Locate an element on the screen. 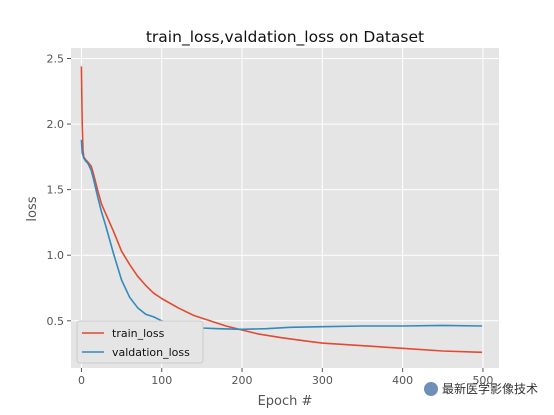 This screenshot has width=554, height=415. x-tick-label: 300 is located at coordinates (322, 380).